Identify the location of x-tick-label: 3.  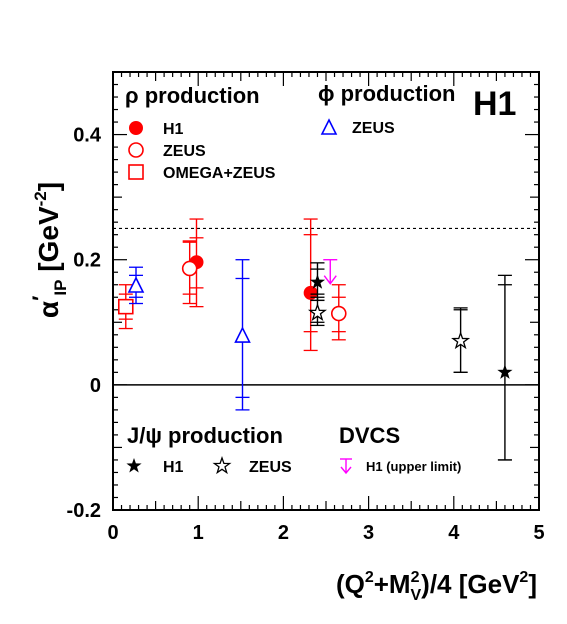
(368, 533).